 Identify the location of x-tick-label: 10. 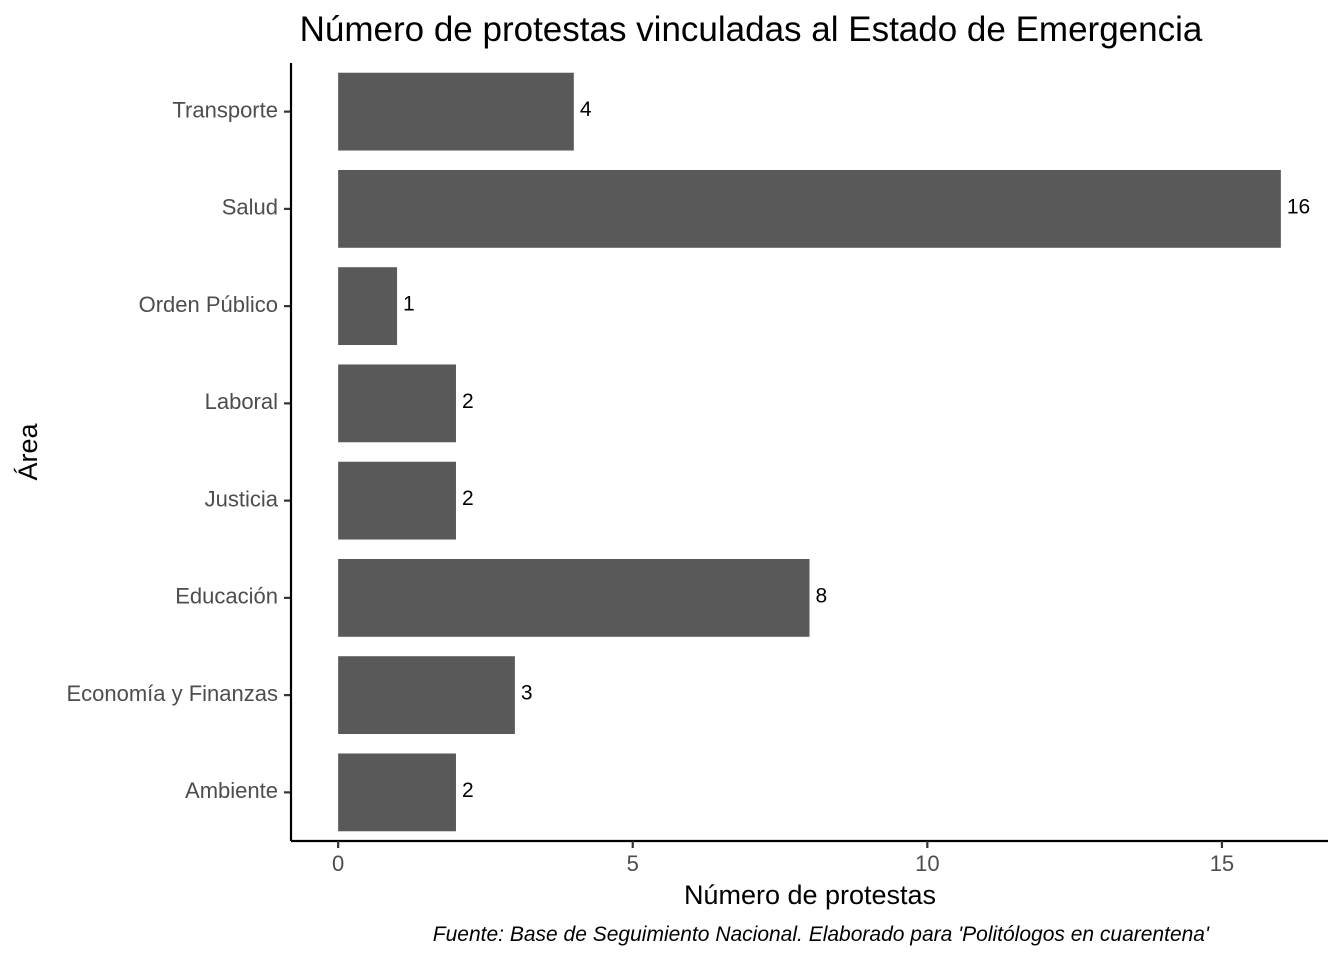
(927, 863).